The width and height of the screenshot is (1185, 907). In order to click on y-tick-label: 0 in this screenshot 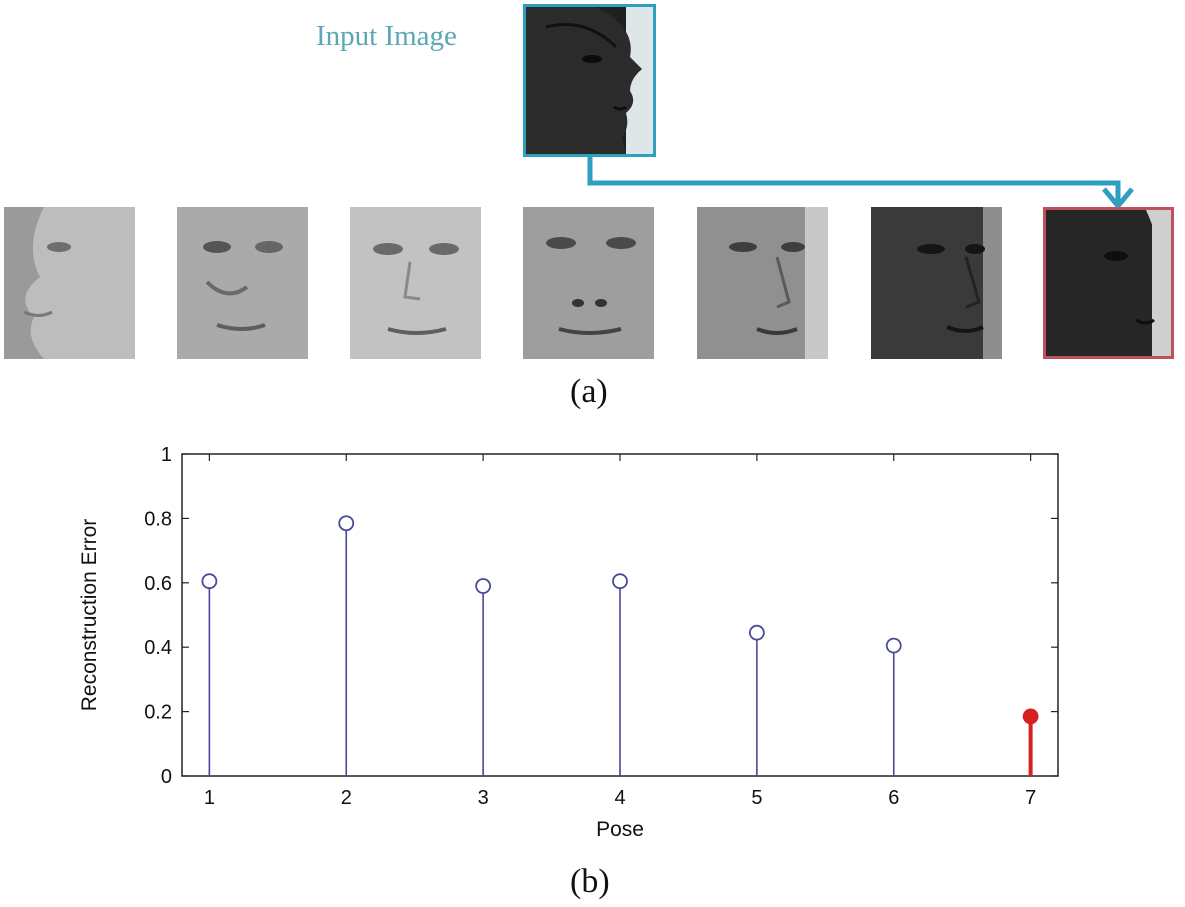, I will do `click(166, 777)`.